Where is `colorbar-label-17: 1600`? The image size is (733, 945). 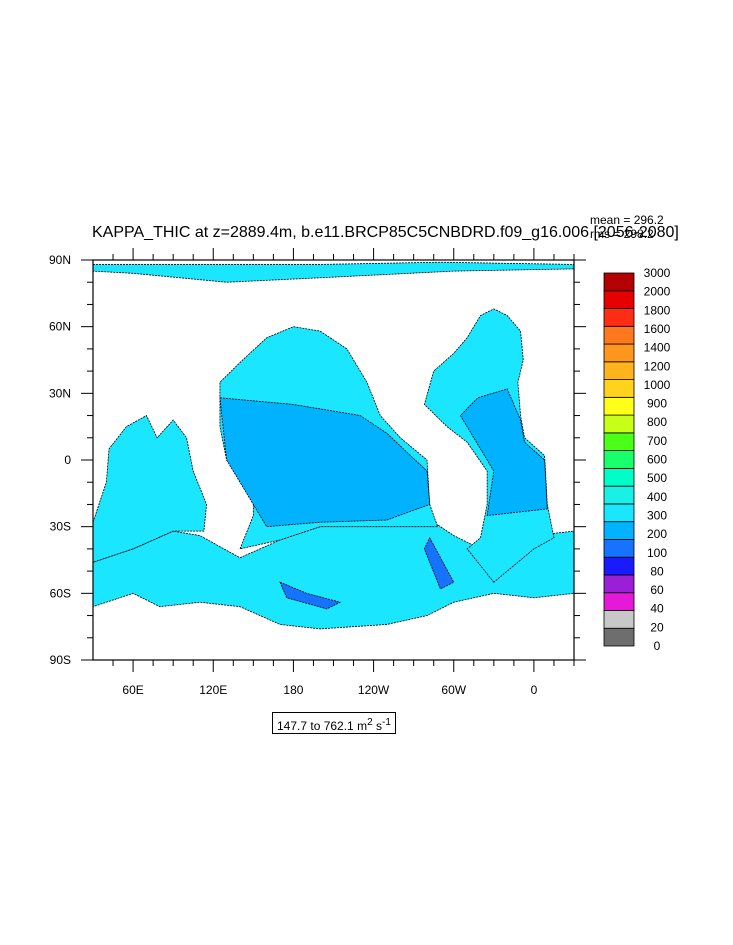 colorbar-label-17: 1600 is located at coordinates (657, 329).